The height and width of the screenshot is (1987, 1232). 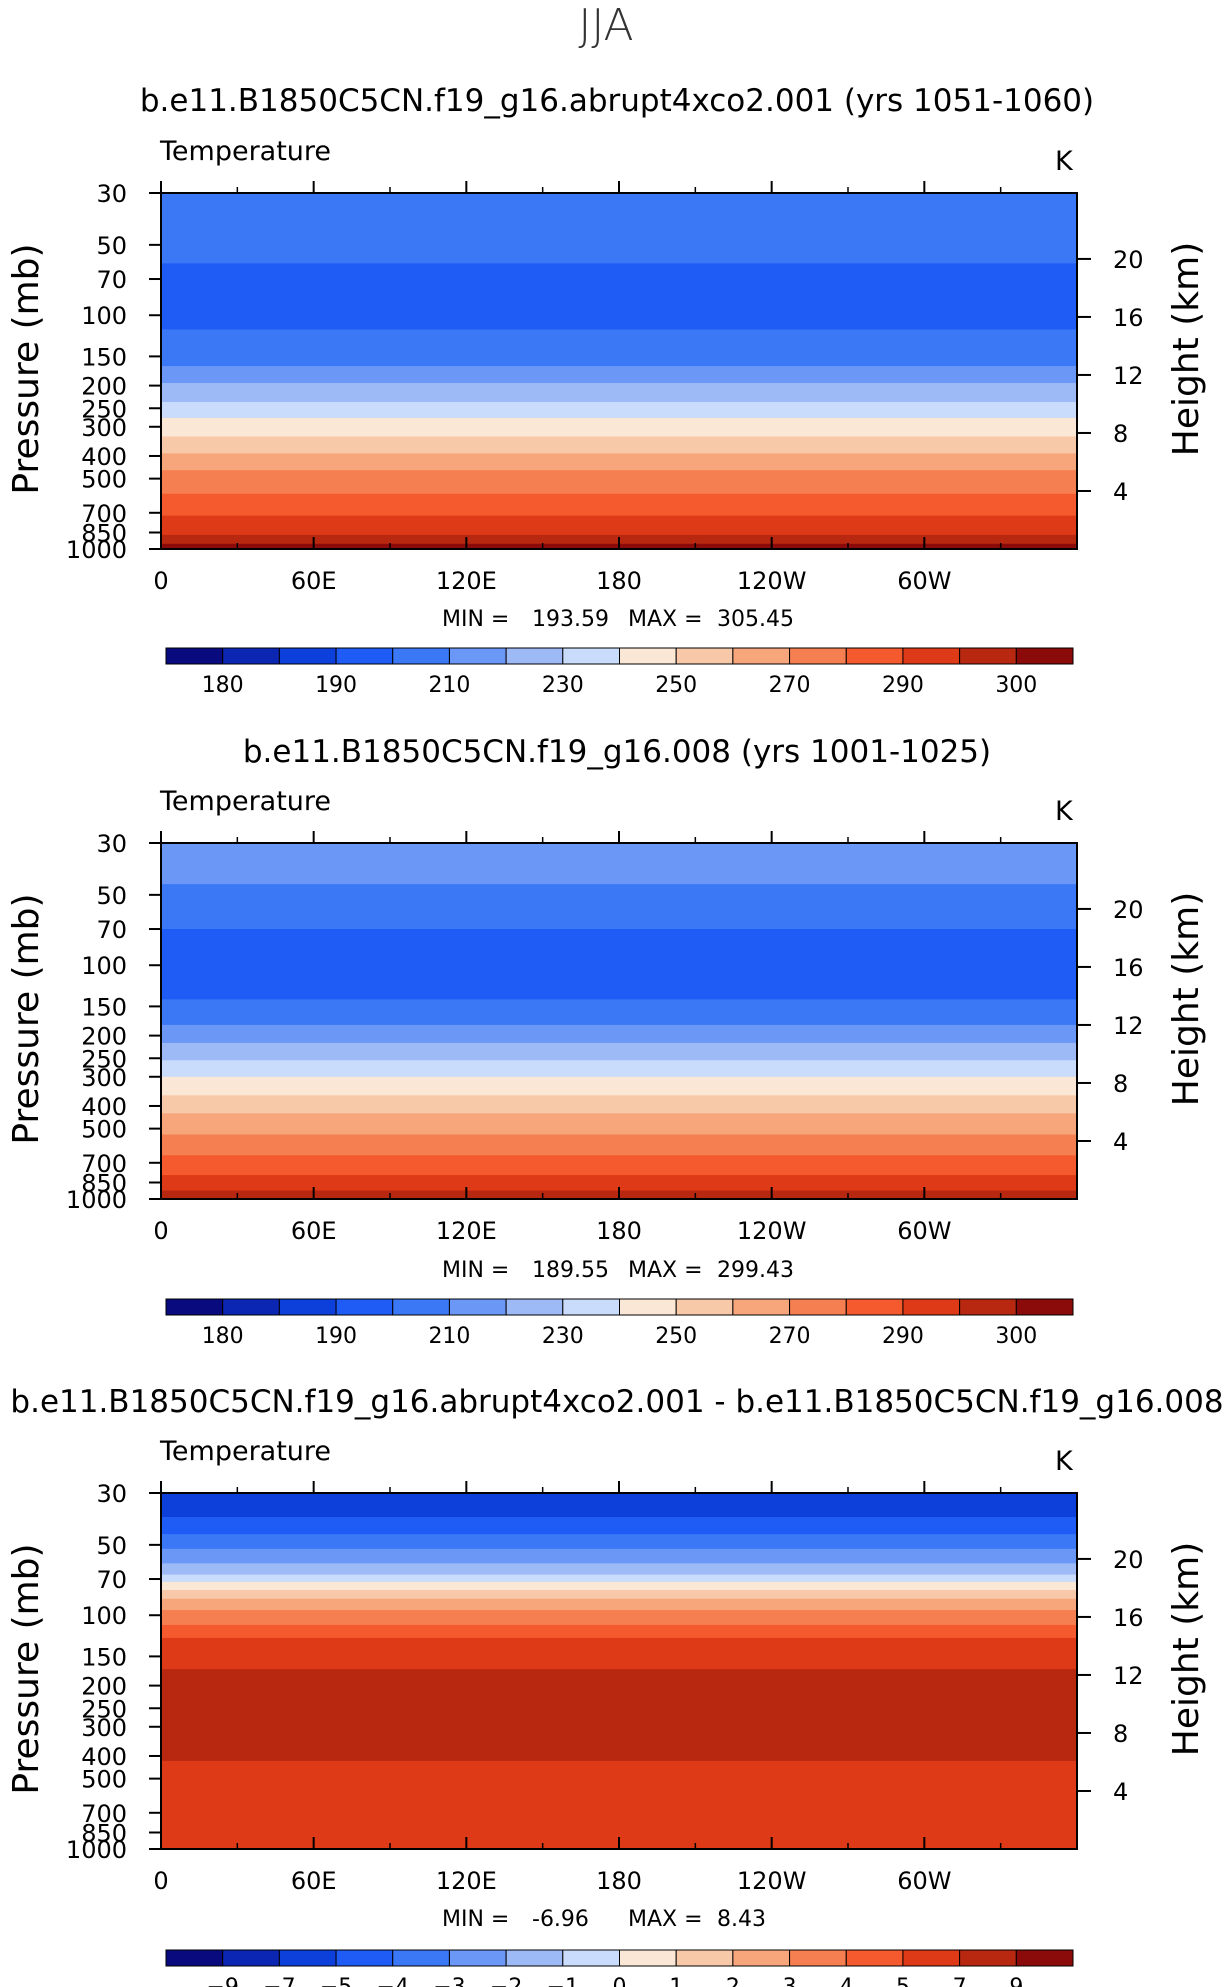 What do you see at coordinates (449, 685) in the screenshot?
I see `colorbar-tick-label: 210` at bounding box center [449, 685].